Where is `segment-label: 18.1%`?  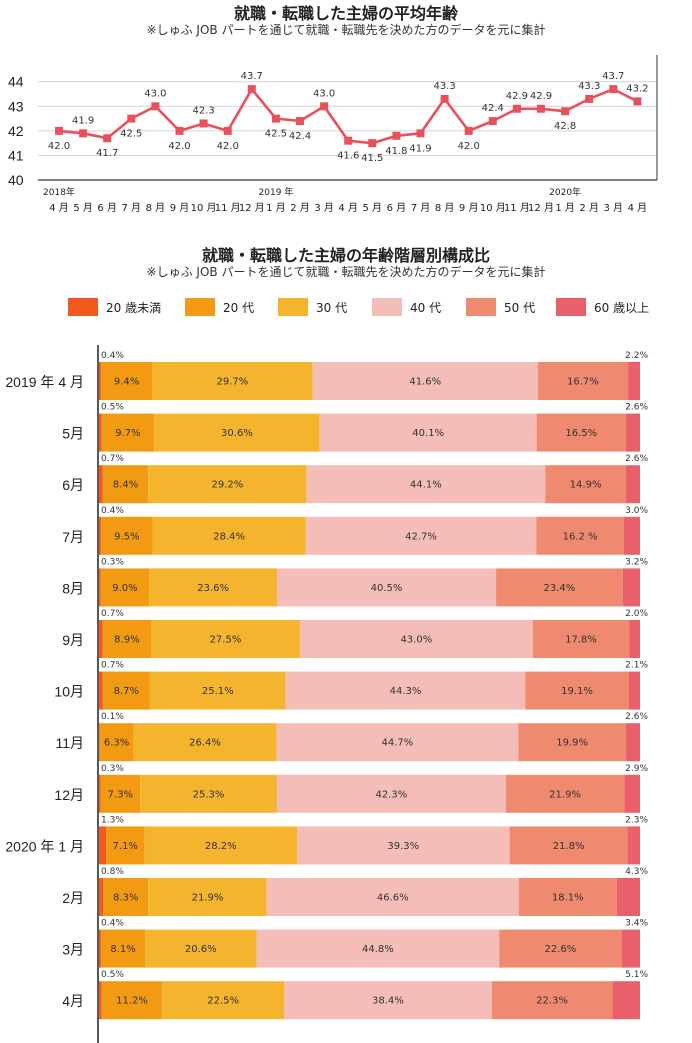
segment-label: 18.1% is located at coordinates (568, 898).